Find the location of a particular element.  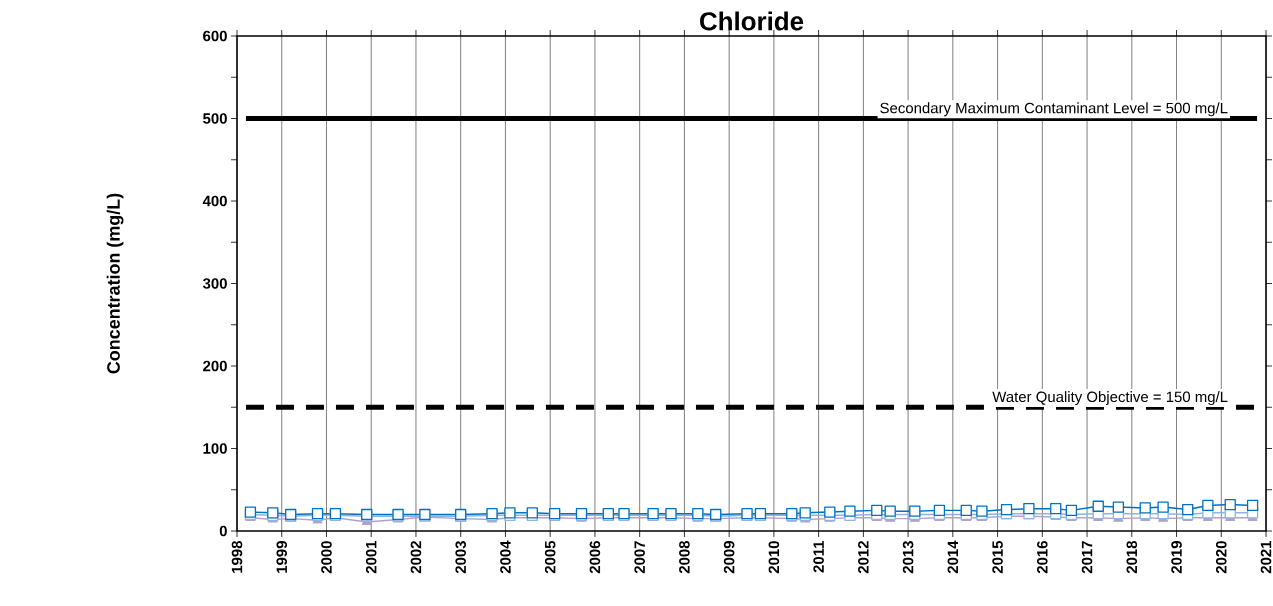

ref-line-label: Secondary Maximum Contaminant Level = 500 mg/L is located at coordinates (1054, 109).